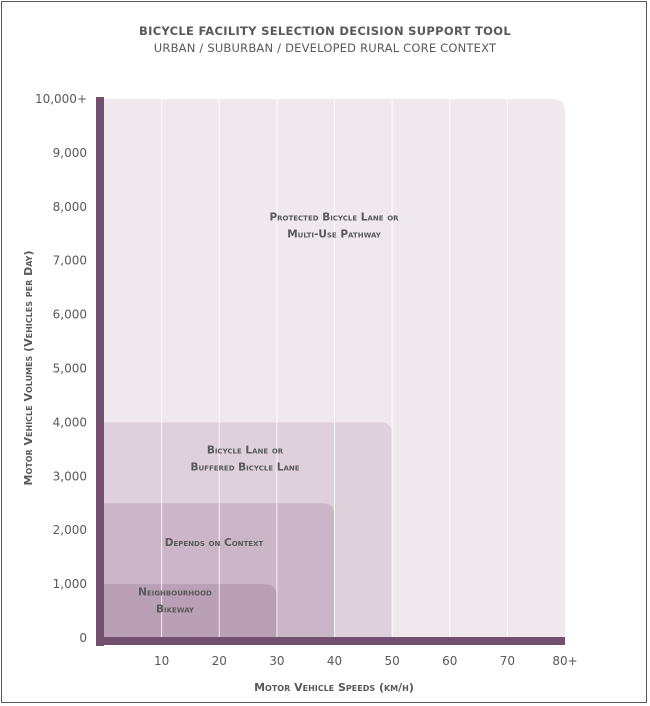 The width and height of the screenshot is (650, 706). I want to click on zone-label: Bicycle Lane or, so click(245, 451).